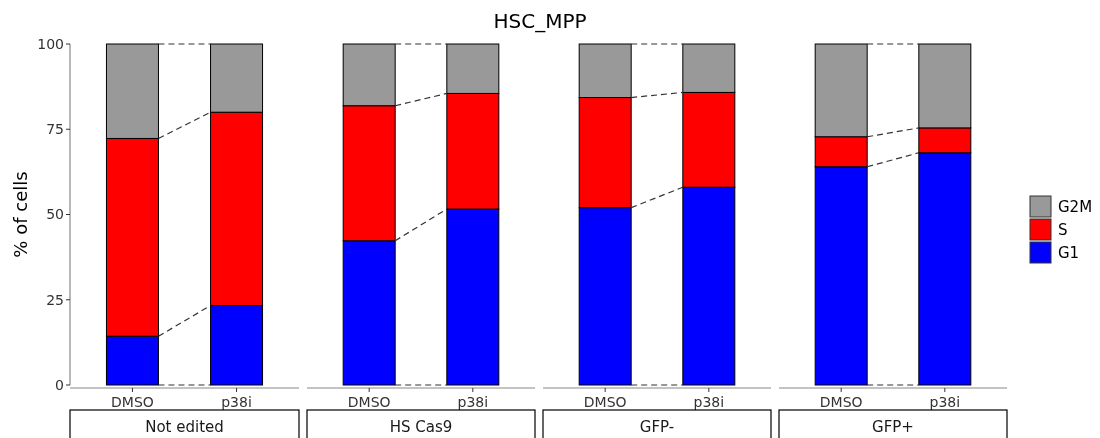  What do you see at coordinates (540, 21) in the screenshot?
I see `text: HSC_MPP` at bounding box center [540, 21].